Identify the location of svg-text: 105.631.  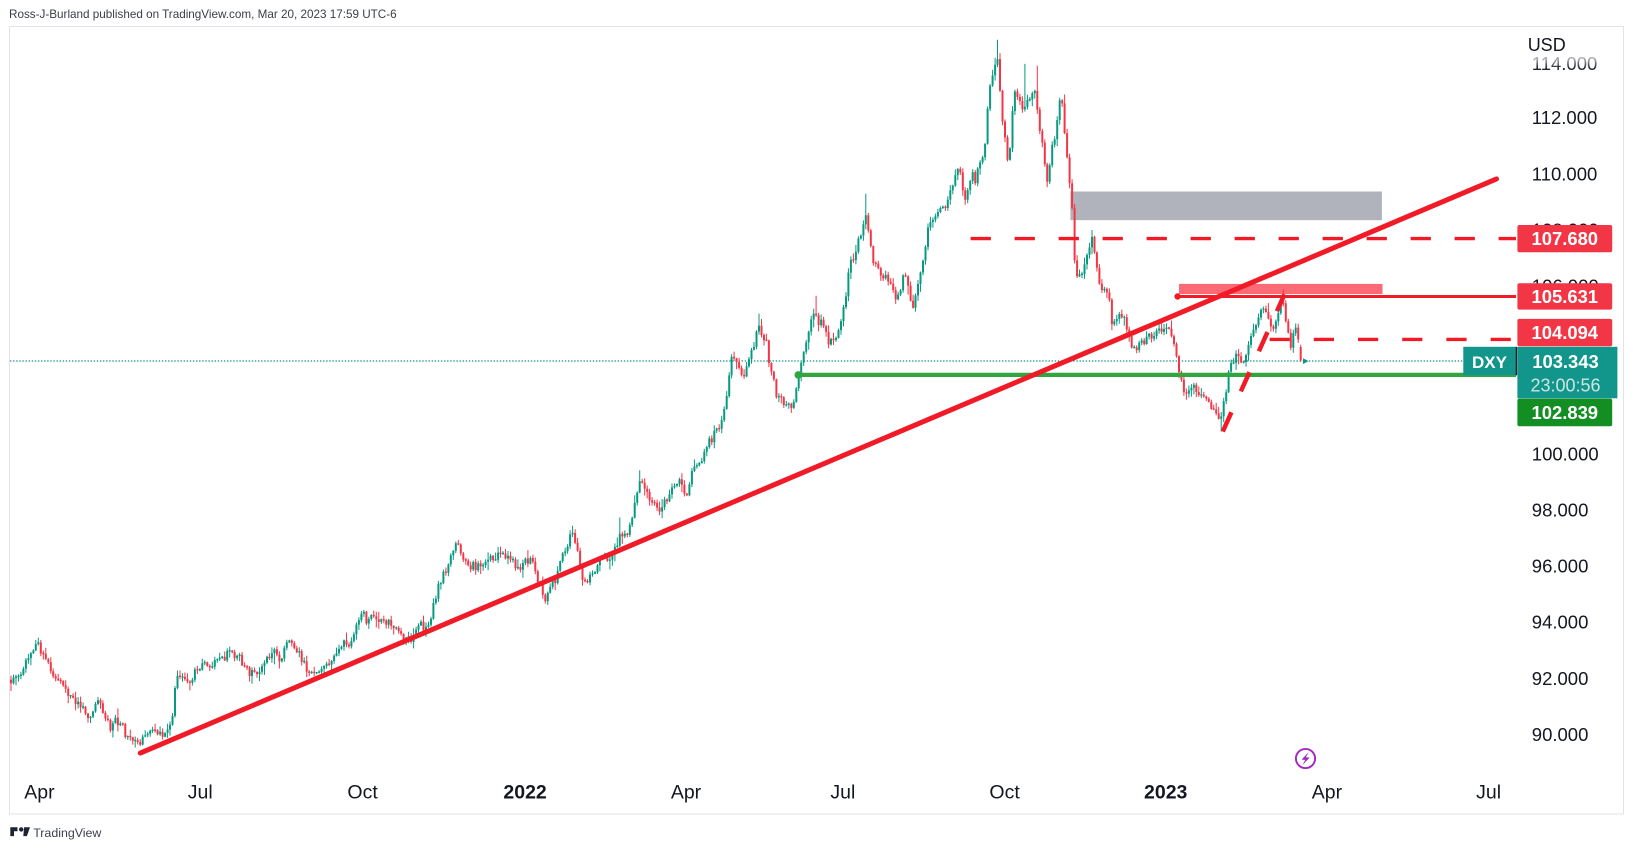
(1565, 296).